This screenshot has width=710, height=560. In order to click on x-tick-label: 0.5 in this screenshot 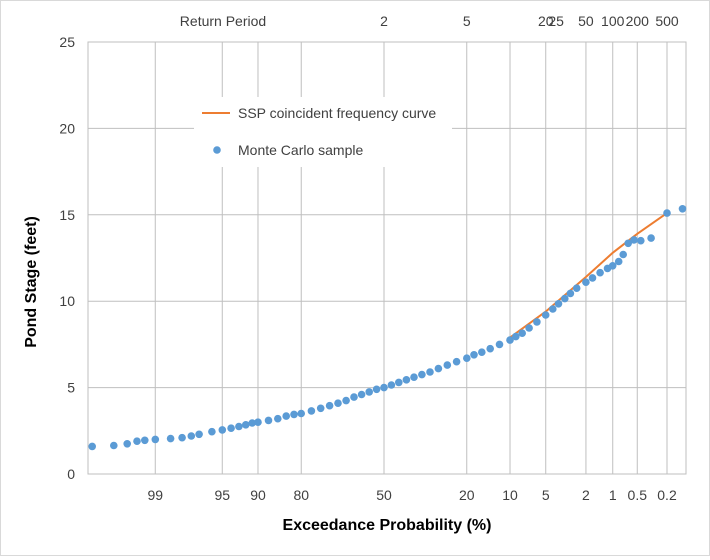, I will do `click(638, 495)`.